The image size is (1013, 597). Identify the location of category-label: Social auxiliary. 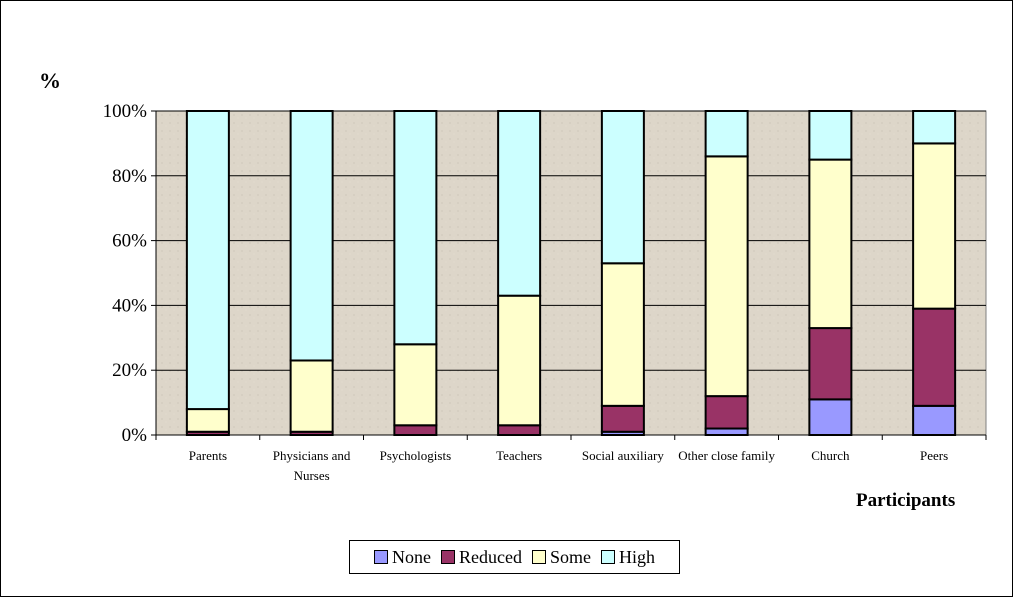
(622, 455).